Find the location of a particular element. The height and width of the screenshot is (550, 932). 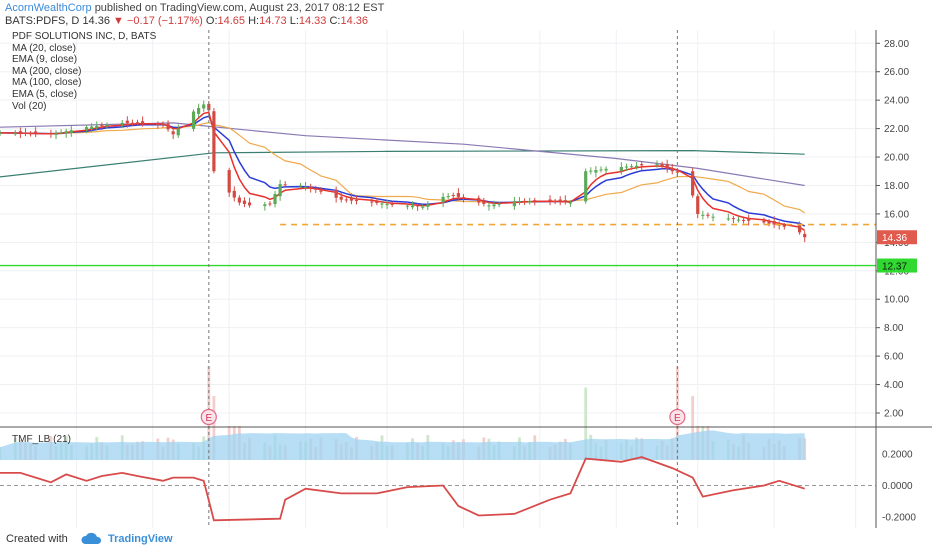

legend-item-ma200: MA (200, close) is located at coordinates (47, 71).